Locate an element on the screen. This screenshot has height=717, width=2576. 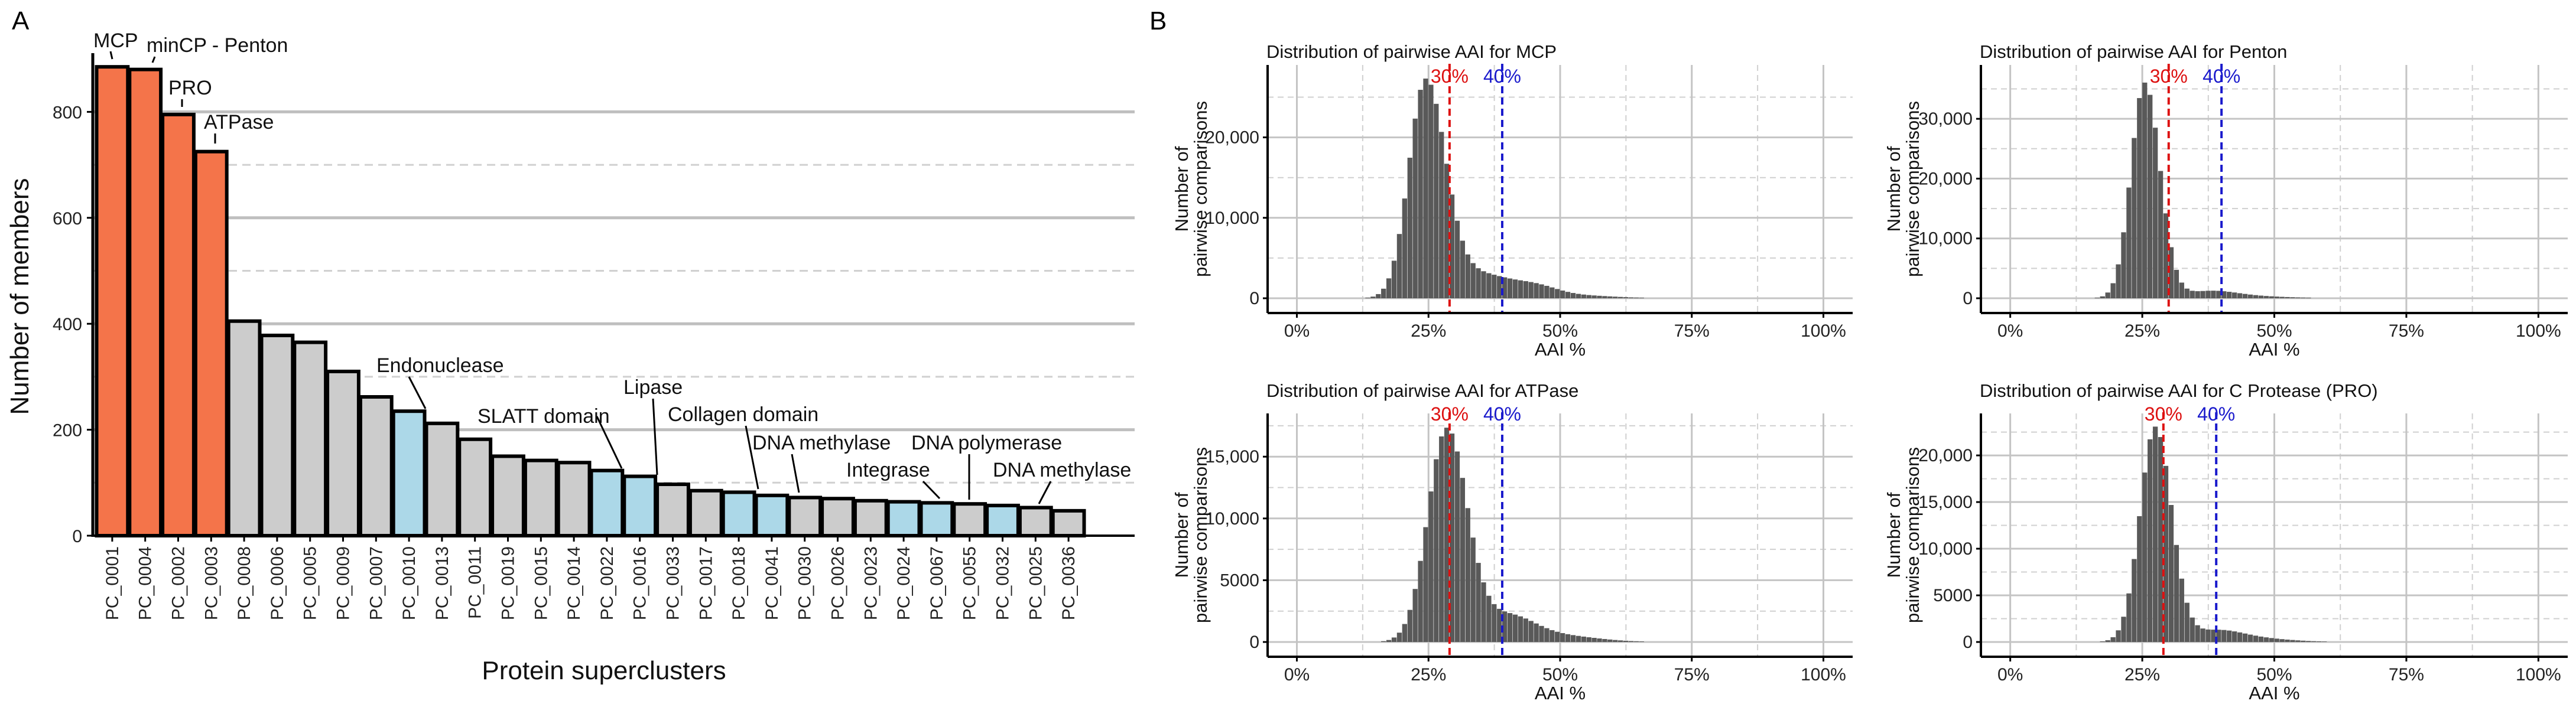
x-tick-label: PC_0018 is located at coordinates (739, 583).